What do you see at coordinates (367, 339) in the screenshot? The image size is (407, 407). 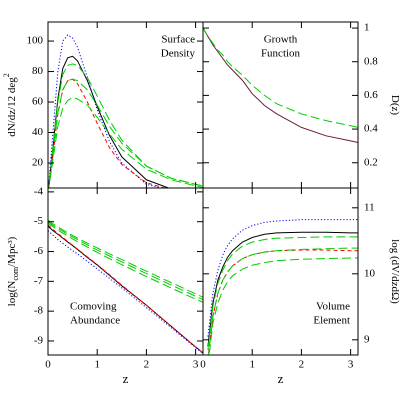 I see `y-tick-label: 9` at bounding box center [367, 339].